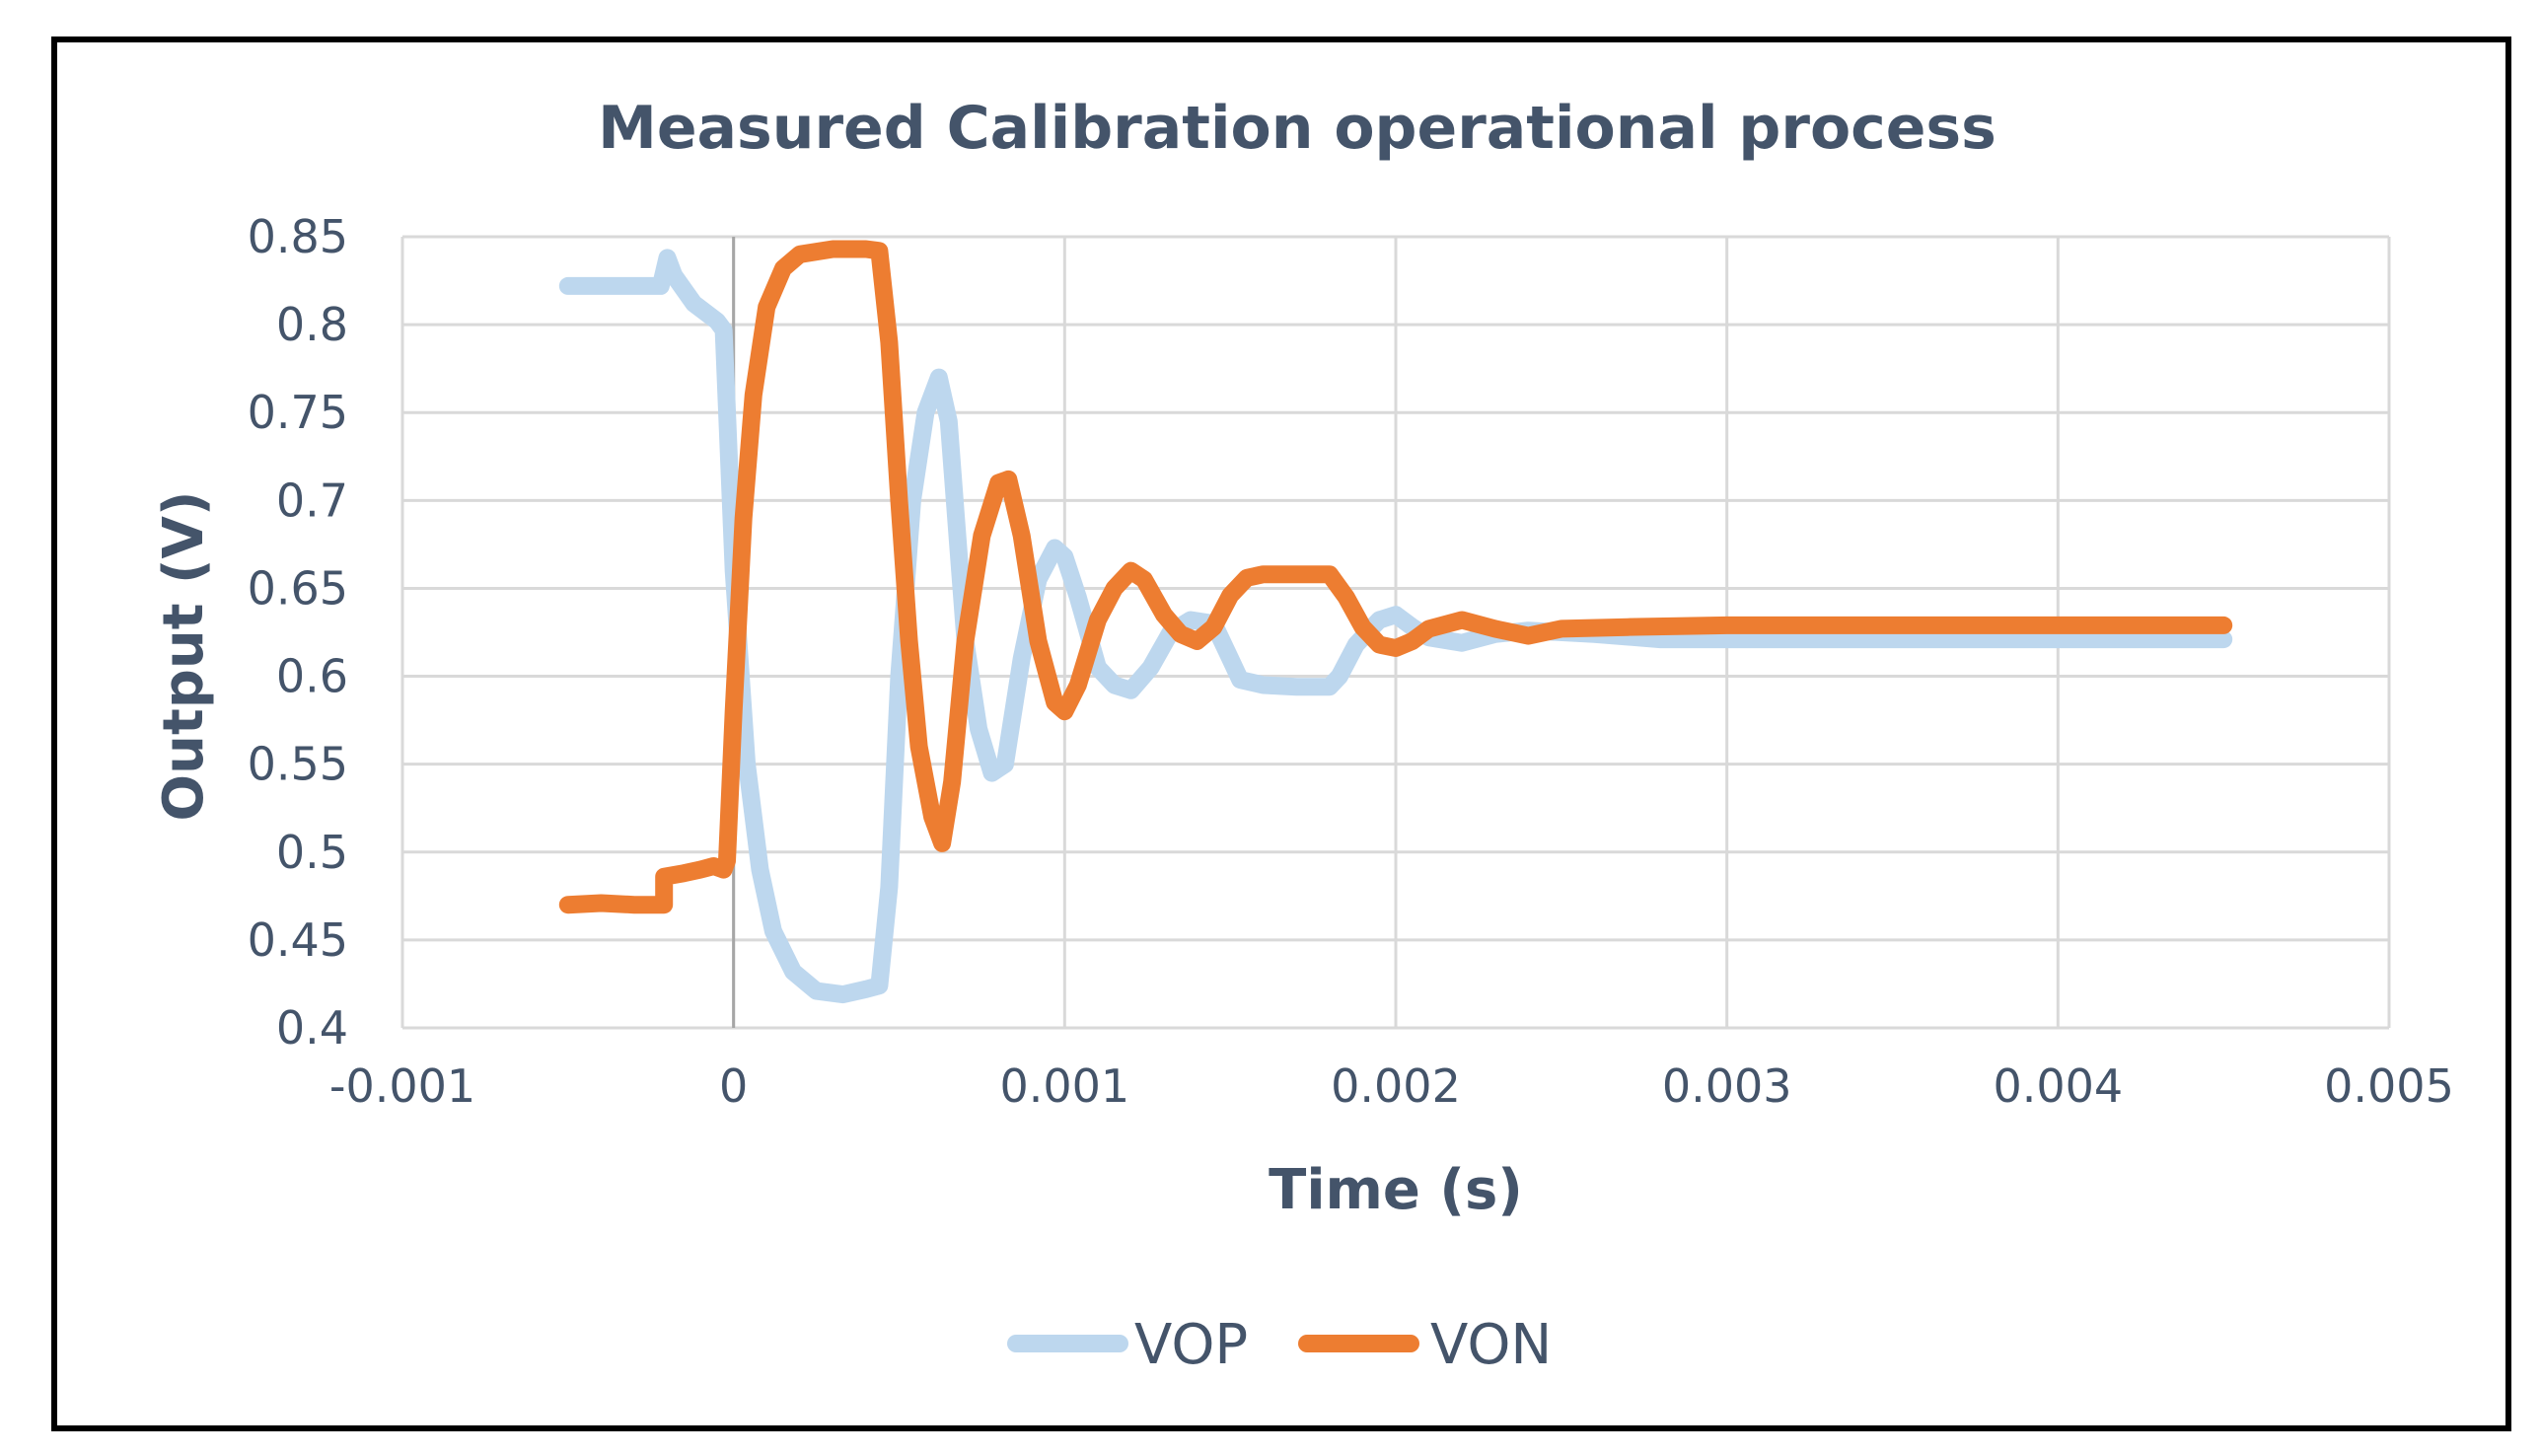 Image resolution: width=2541 pixels, height=1456 pixels. Describe the element at coordinates (312, 500) in the screenshot. I see `y-tick-label: 0.7` at that location.